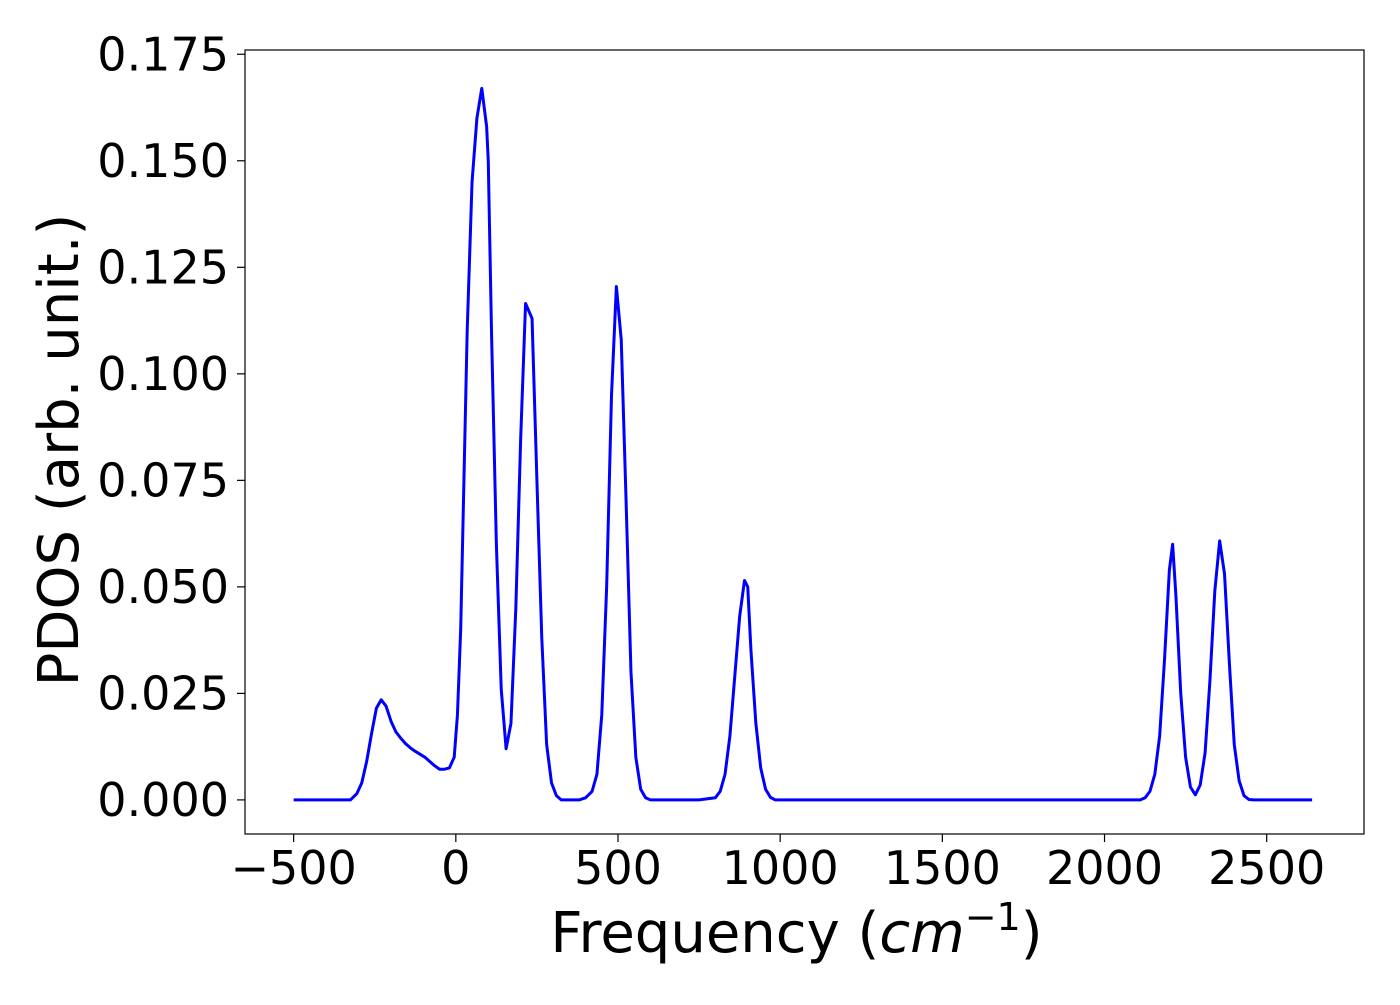 The image size is (1400, 1005). I want to click on x-tick-label: 1500, so click(942, 868).